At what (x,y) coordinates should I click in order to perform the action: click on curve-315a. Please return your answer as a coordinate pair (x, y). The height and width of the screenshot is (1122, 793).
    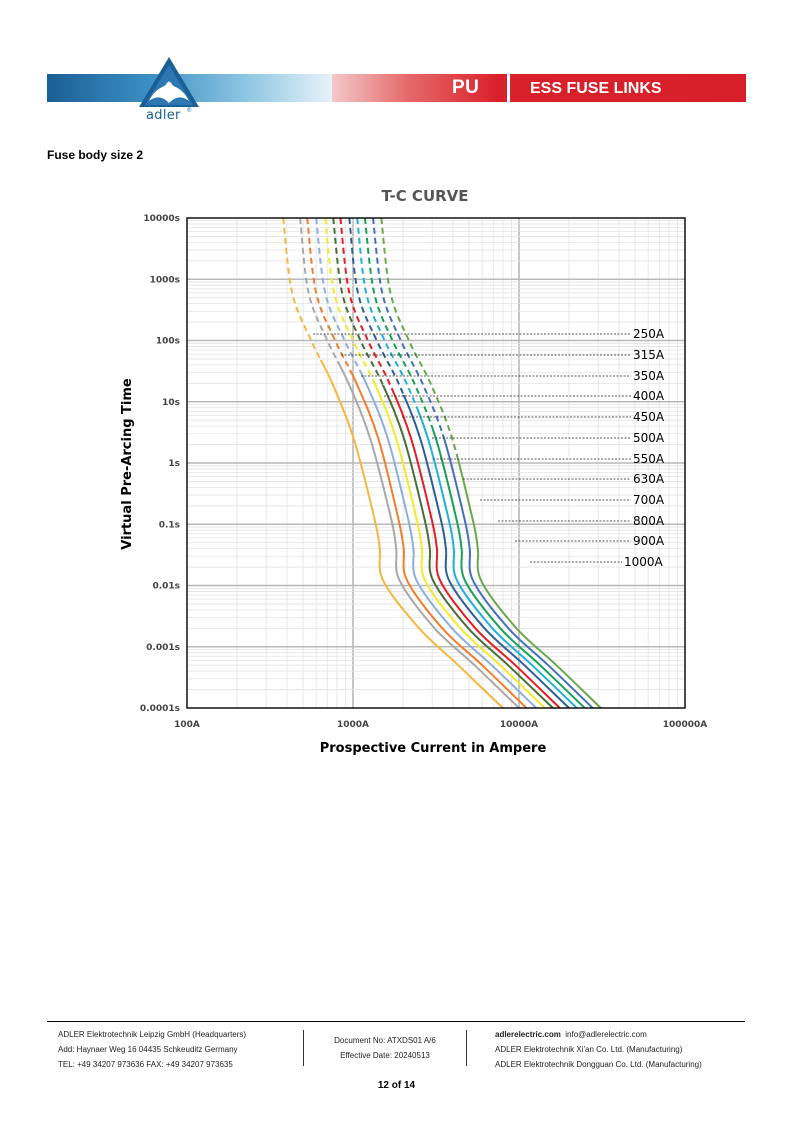
    Looking at the image, I should click on (429, 537).